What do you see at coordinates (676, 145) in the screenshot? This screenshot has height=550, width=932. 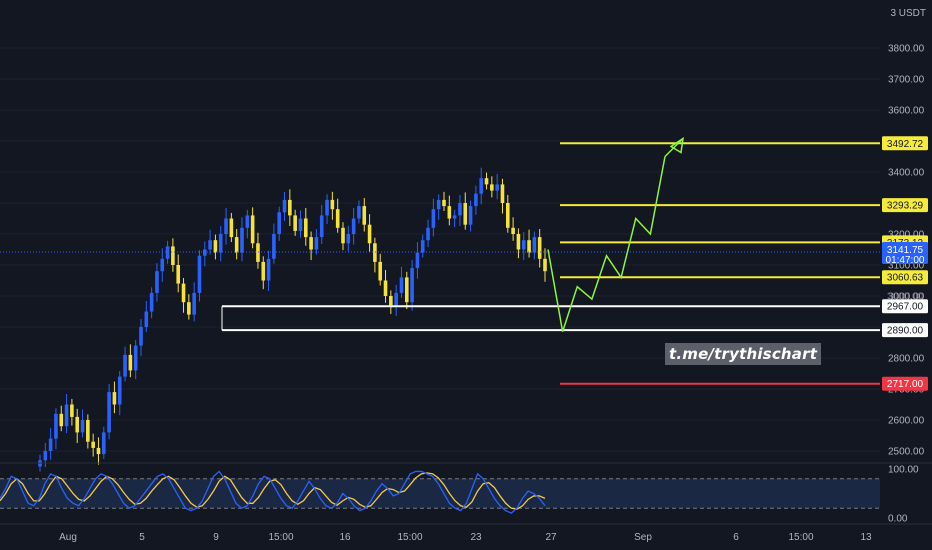 I see `projection-arrow-head` at bounding box center [676, 145].